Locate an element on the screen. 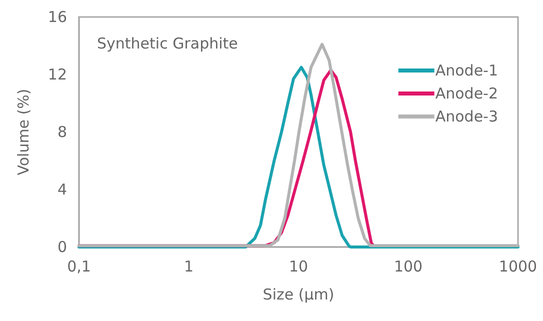  legend-label: Anode-1 is located at coordinates (466, 71).